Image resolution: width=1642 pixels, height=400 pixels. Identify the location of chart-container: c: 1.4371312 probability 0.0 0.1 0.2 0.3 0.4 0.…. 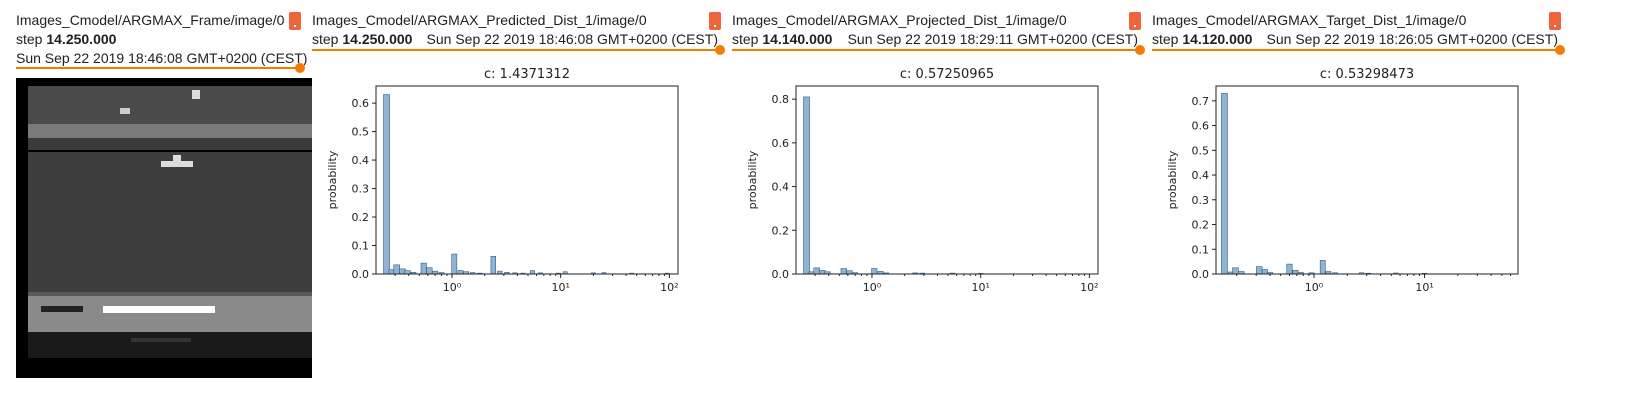
(512, 184).